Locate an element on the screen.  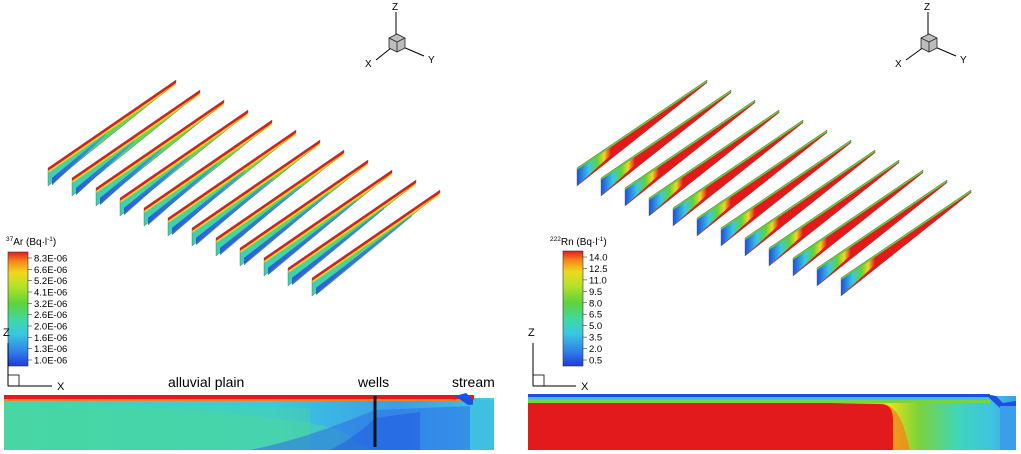
ar-legend-tick-label: 1.3E-06 is located at coordinates (50, 349).